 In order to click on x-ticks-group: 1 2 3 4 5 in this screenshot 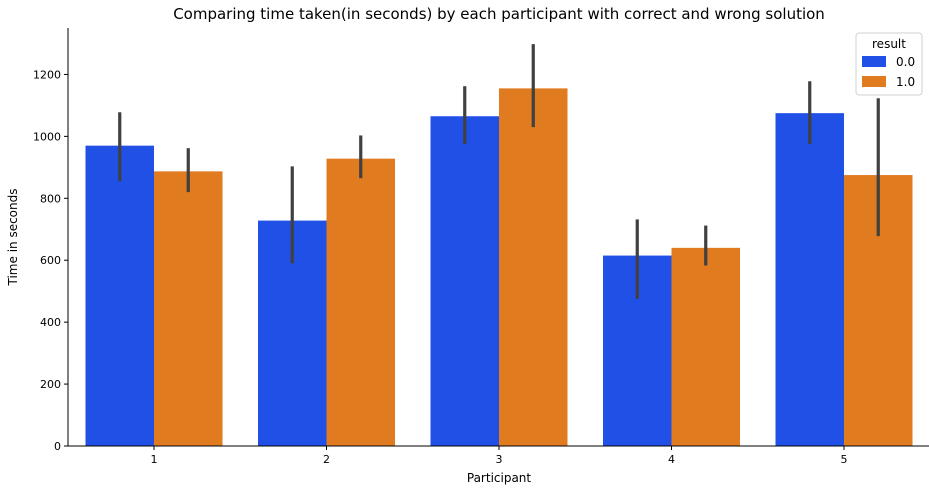, I will do `click(499, 456)`.